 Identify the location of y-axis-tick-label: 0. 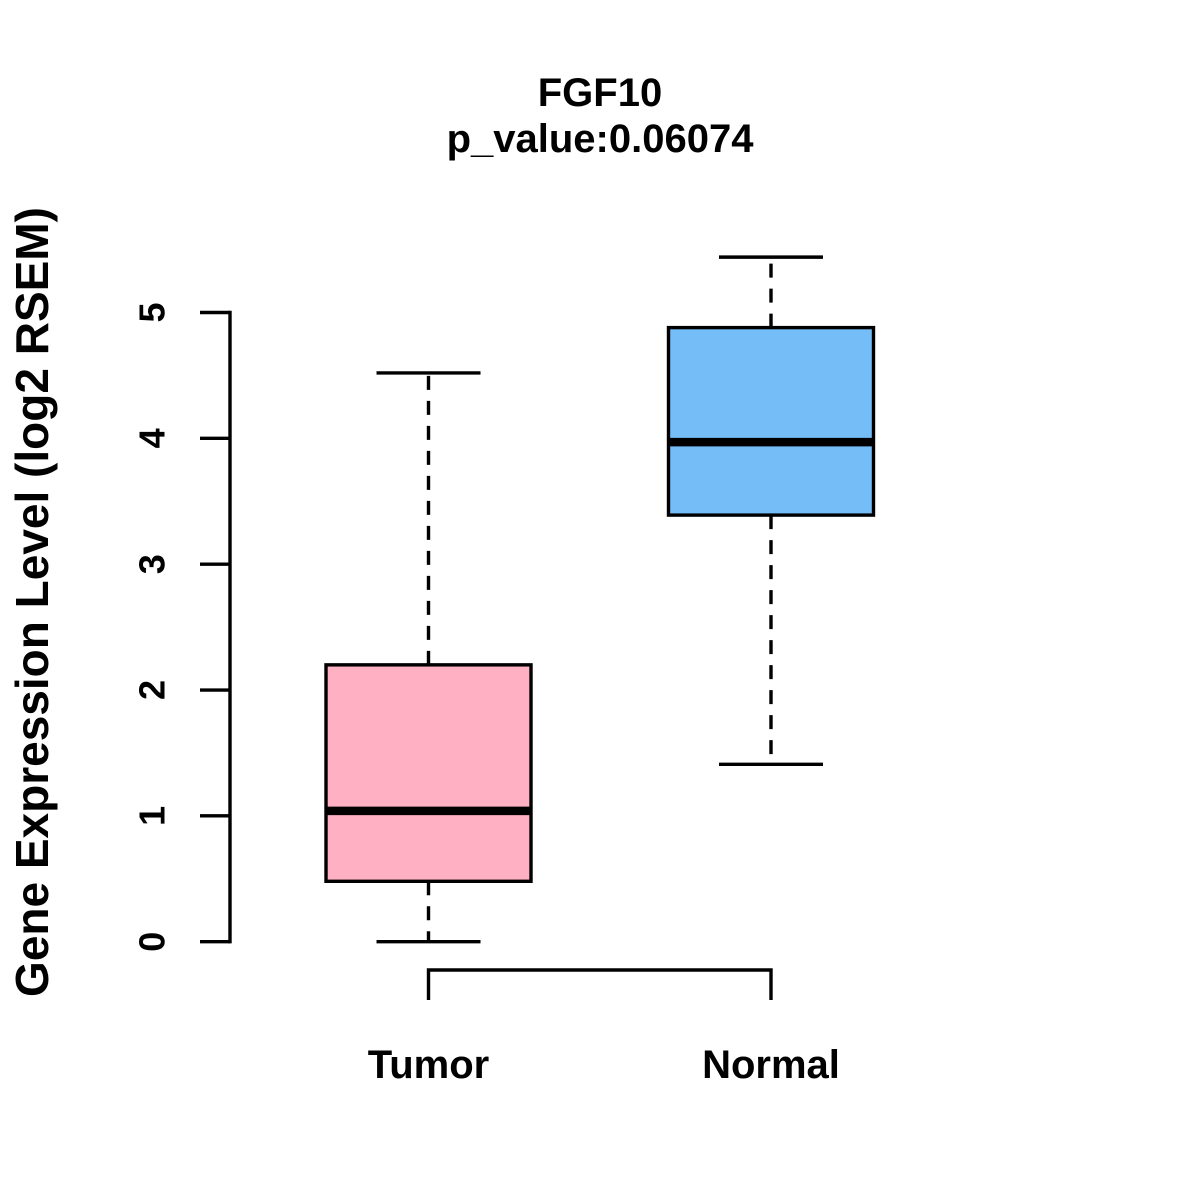
(152, 942).